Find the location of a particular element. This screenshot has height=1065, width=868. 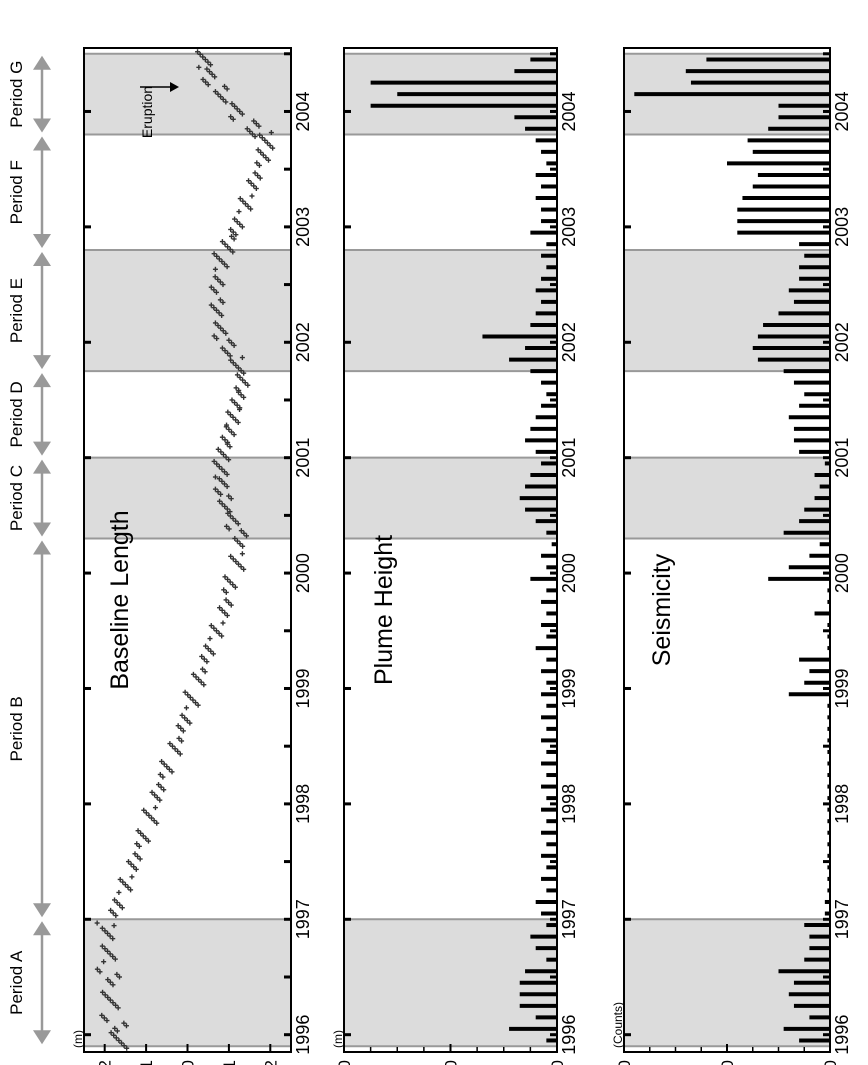

period-label: Period B is located at coordinates (16, 728).